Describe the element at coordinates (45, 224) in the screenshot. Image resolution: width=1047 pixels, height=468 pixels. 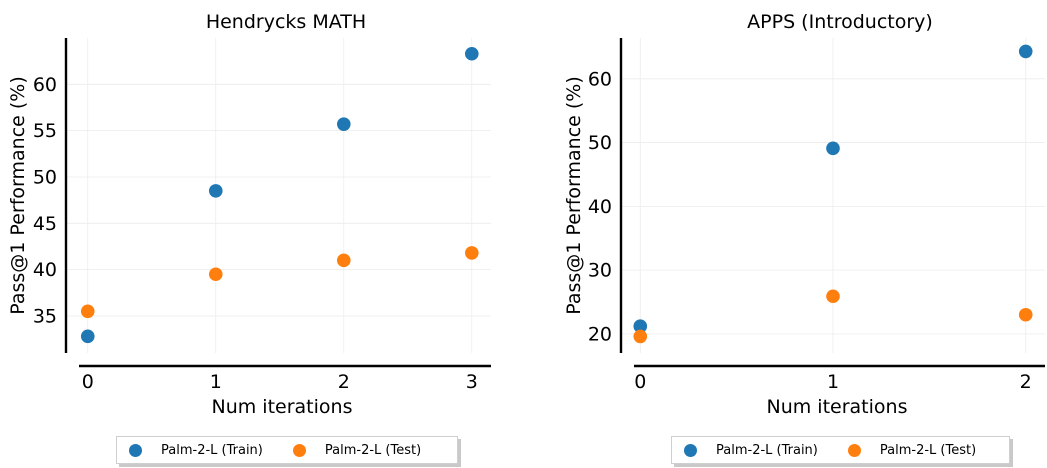
I see `y-tick-label: 45` at that location.